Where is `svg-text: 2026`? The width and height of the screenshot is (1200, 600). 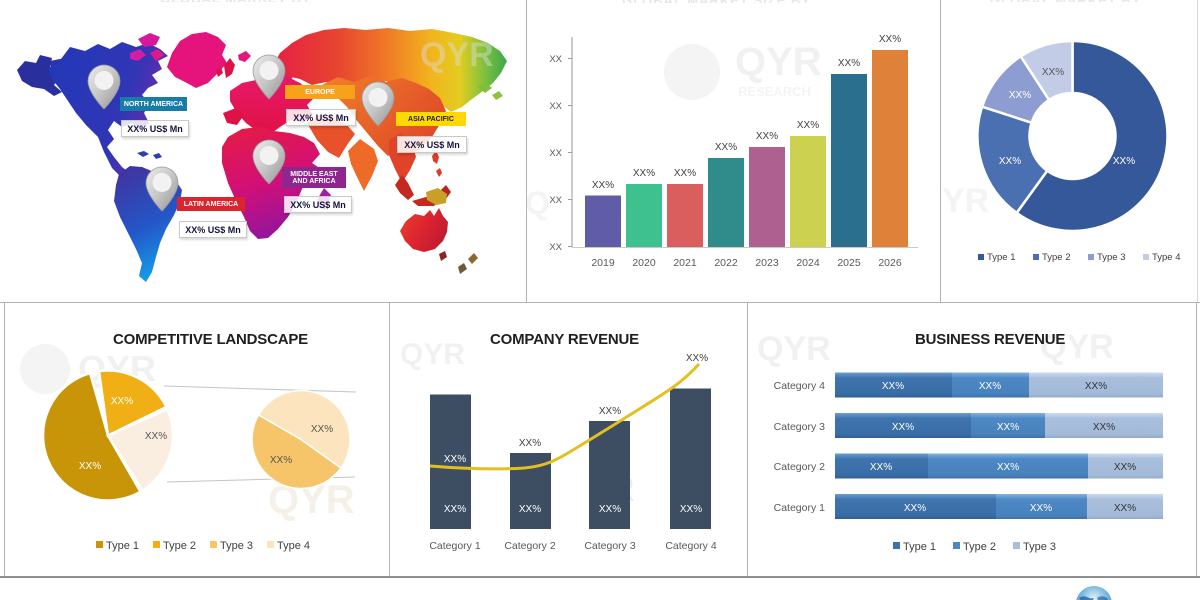
svg-text: 2026 is located at coordinates (890, 263).